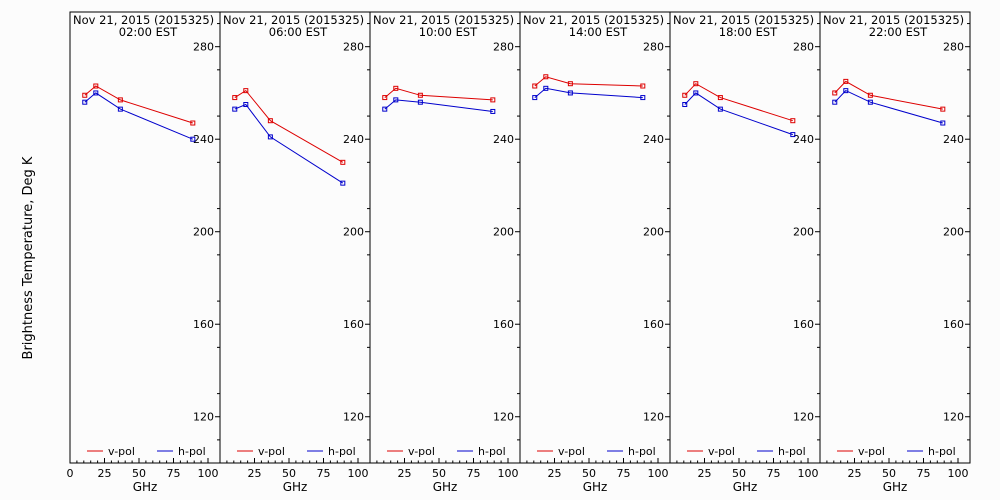  Describe the element at coordinates (298, 32) in the screenshot. I see `panel-time: 06:00 EST` at that location.